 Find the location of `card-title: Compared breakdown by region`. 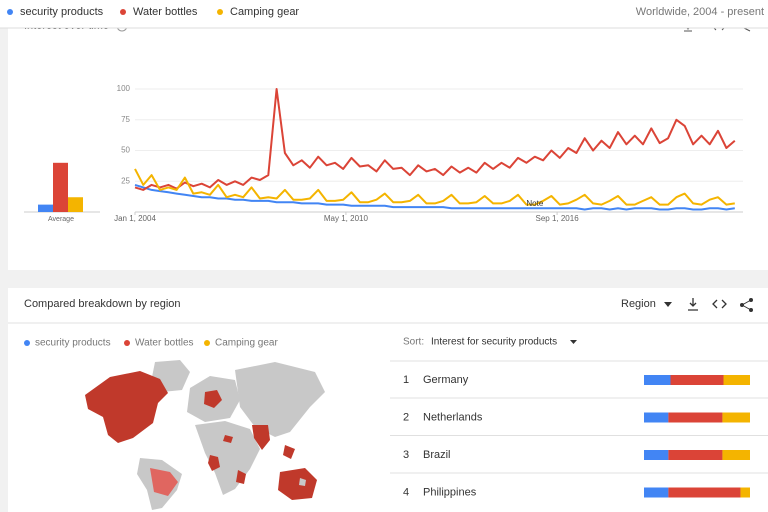

card-title: Compared breakdown by region is located at coordinates (102, 304).